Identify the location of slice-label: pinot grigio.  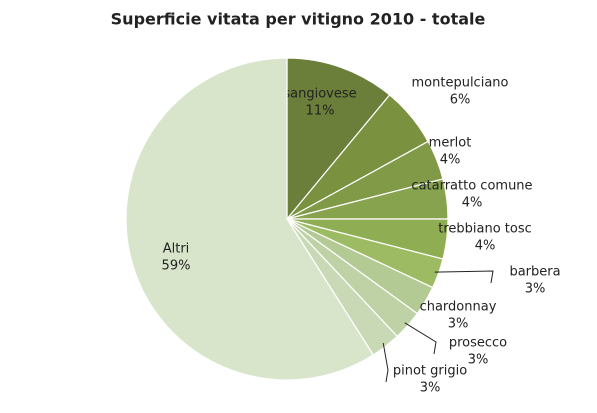
(430, 371).